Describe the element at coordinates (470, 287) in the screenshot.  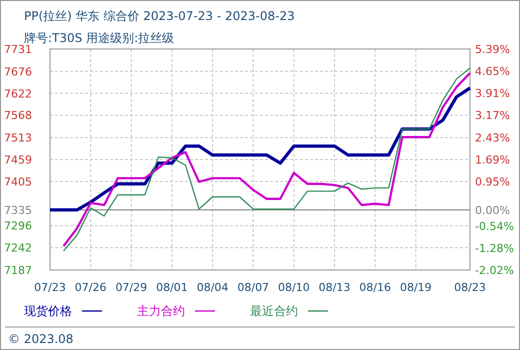
I see `x-tick-label: 08/23` at that location.